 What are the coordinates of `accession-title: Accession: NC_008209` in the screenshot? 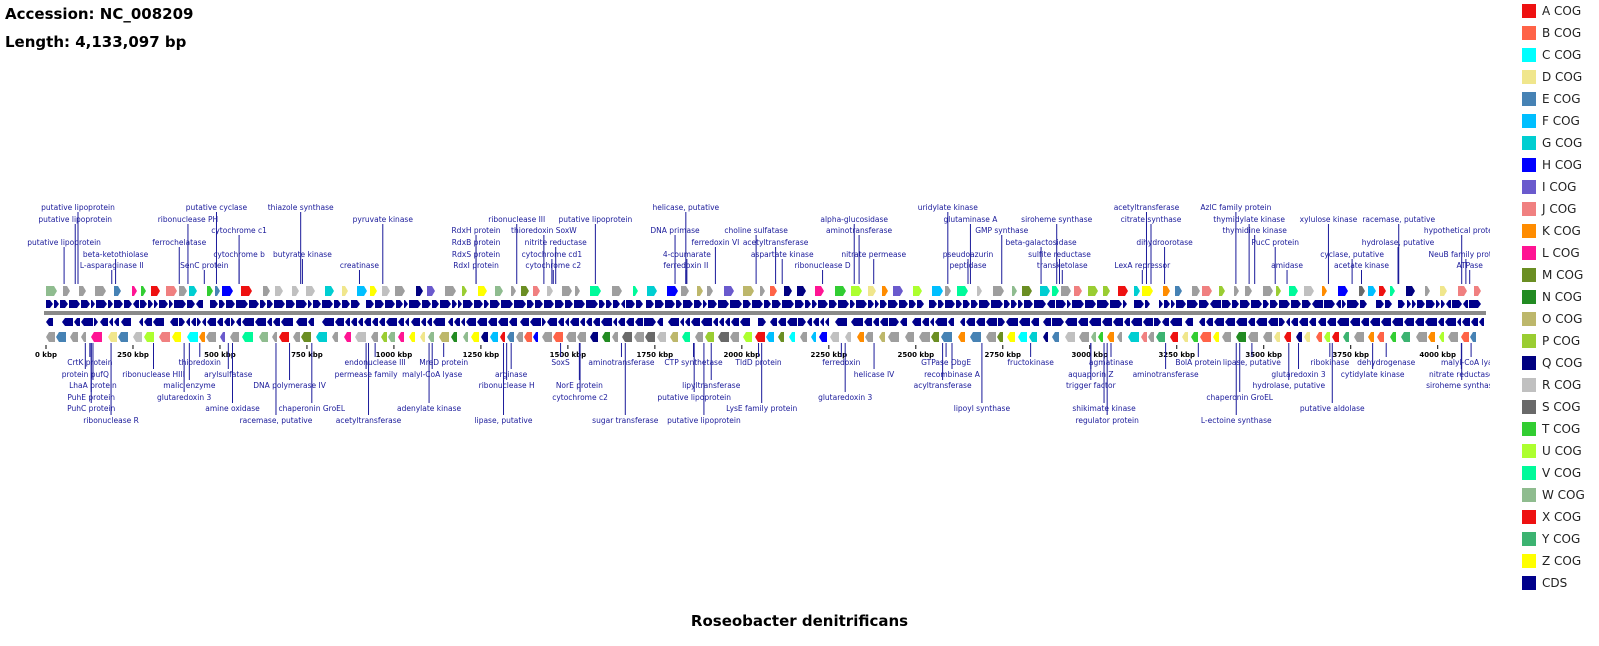 It's located at (99, 14).